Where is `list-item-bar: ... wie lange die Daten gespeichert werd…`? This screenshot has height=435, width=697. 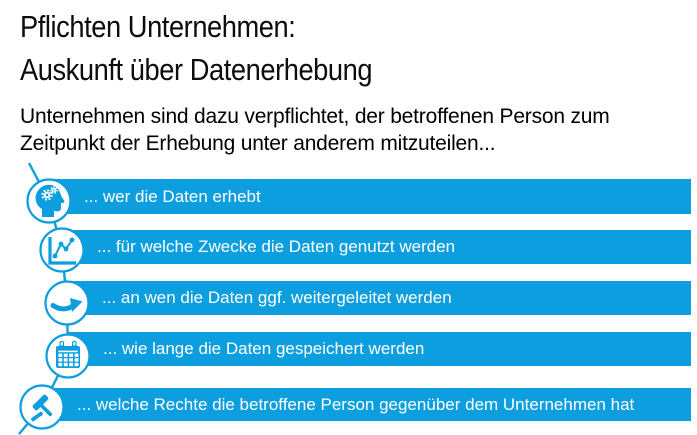 list-item-bar: ... wie lange die Daten gespeichert werd… is located at coordinates (379, 349).